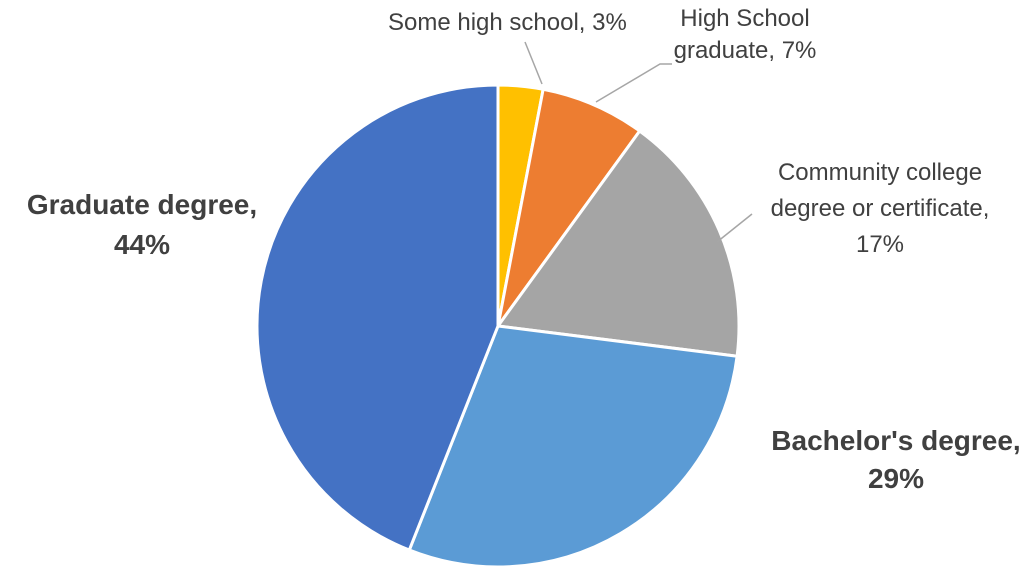 This screenshot has height=567, width=1034. I want to click on data-label-line: graduate, 7%, so click(745, 50).